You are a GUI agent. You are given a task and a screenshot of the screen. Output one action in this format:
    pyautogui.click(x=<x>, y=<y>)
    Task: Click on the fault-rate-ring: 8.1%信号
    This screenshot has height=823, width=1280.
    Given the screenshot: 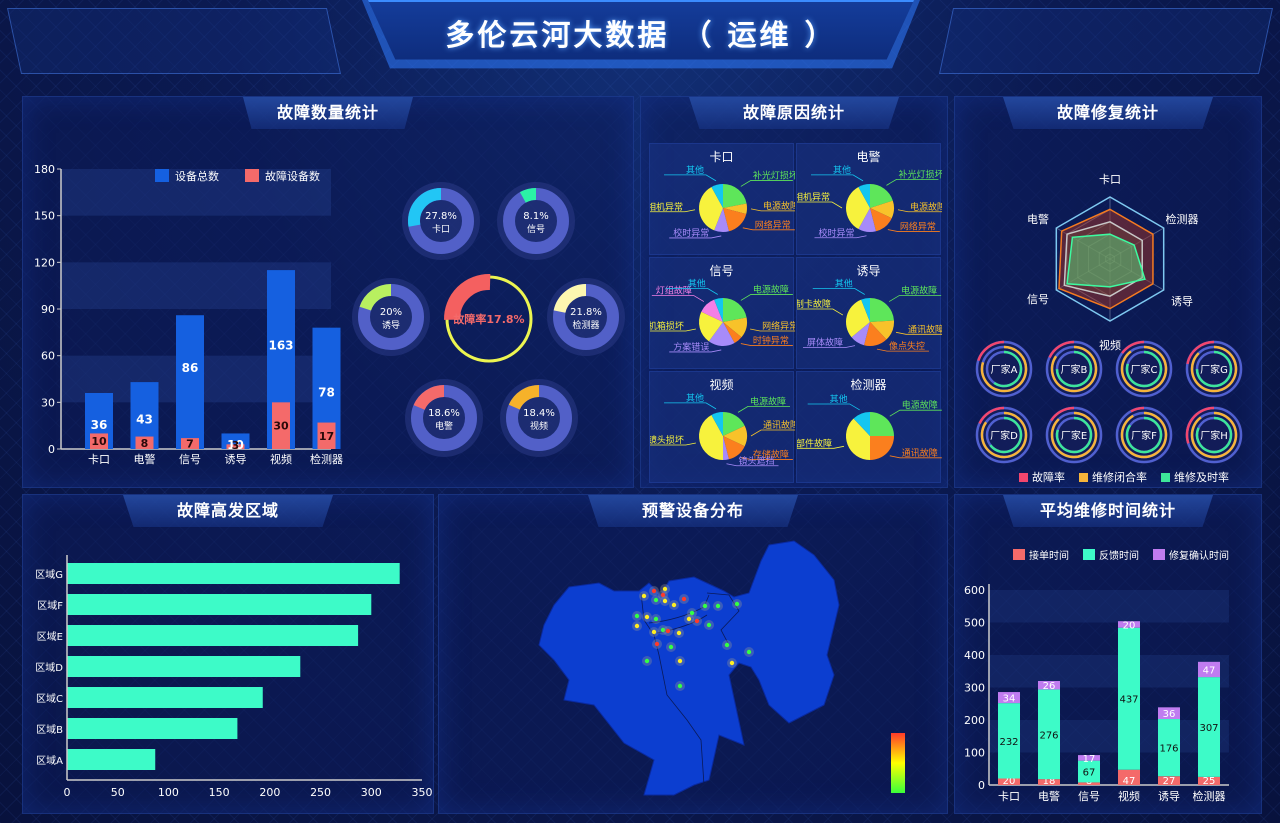 What is the action you would take?
    pyautogui.click(x=536, y=221)
    